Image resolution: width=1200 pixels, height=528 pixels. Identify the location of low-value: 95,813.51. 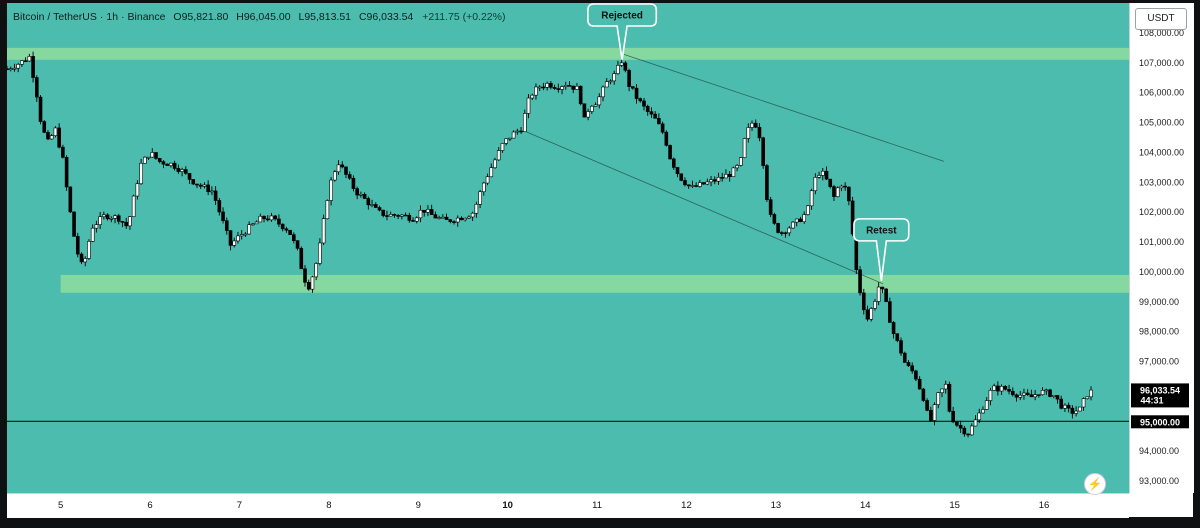
(328, 17).